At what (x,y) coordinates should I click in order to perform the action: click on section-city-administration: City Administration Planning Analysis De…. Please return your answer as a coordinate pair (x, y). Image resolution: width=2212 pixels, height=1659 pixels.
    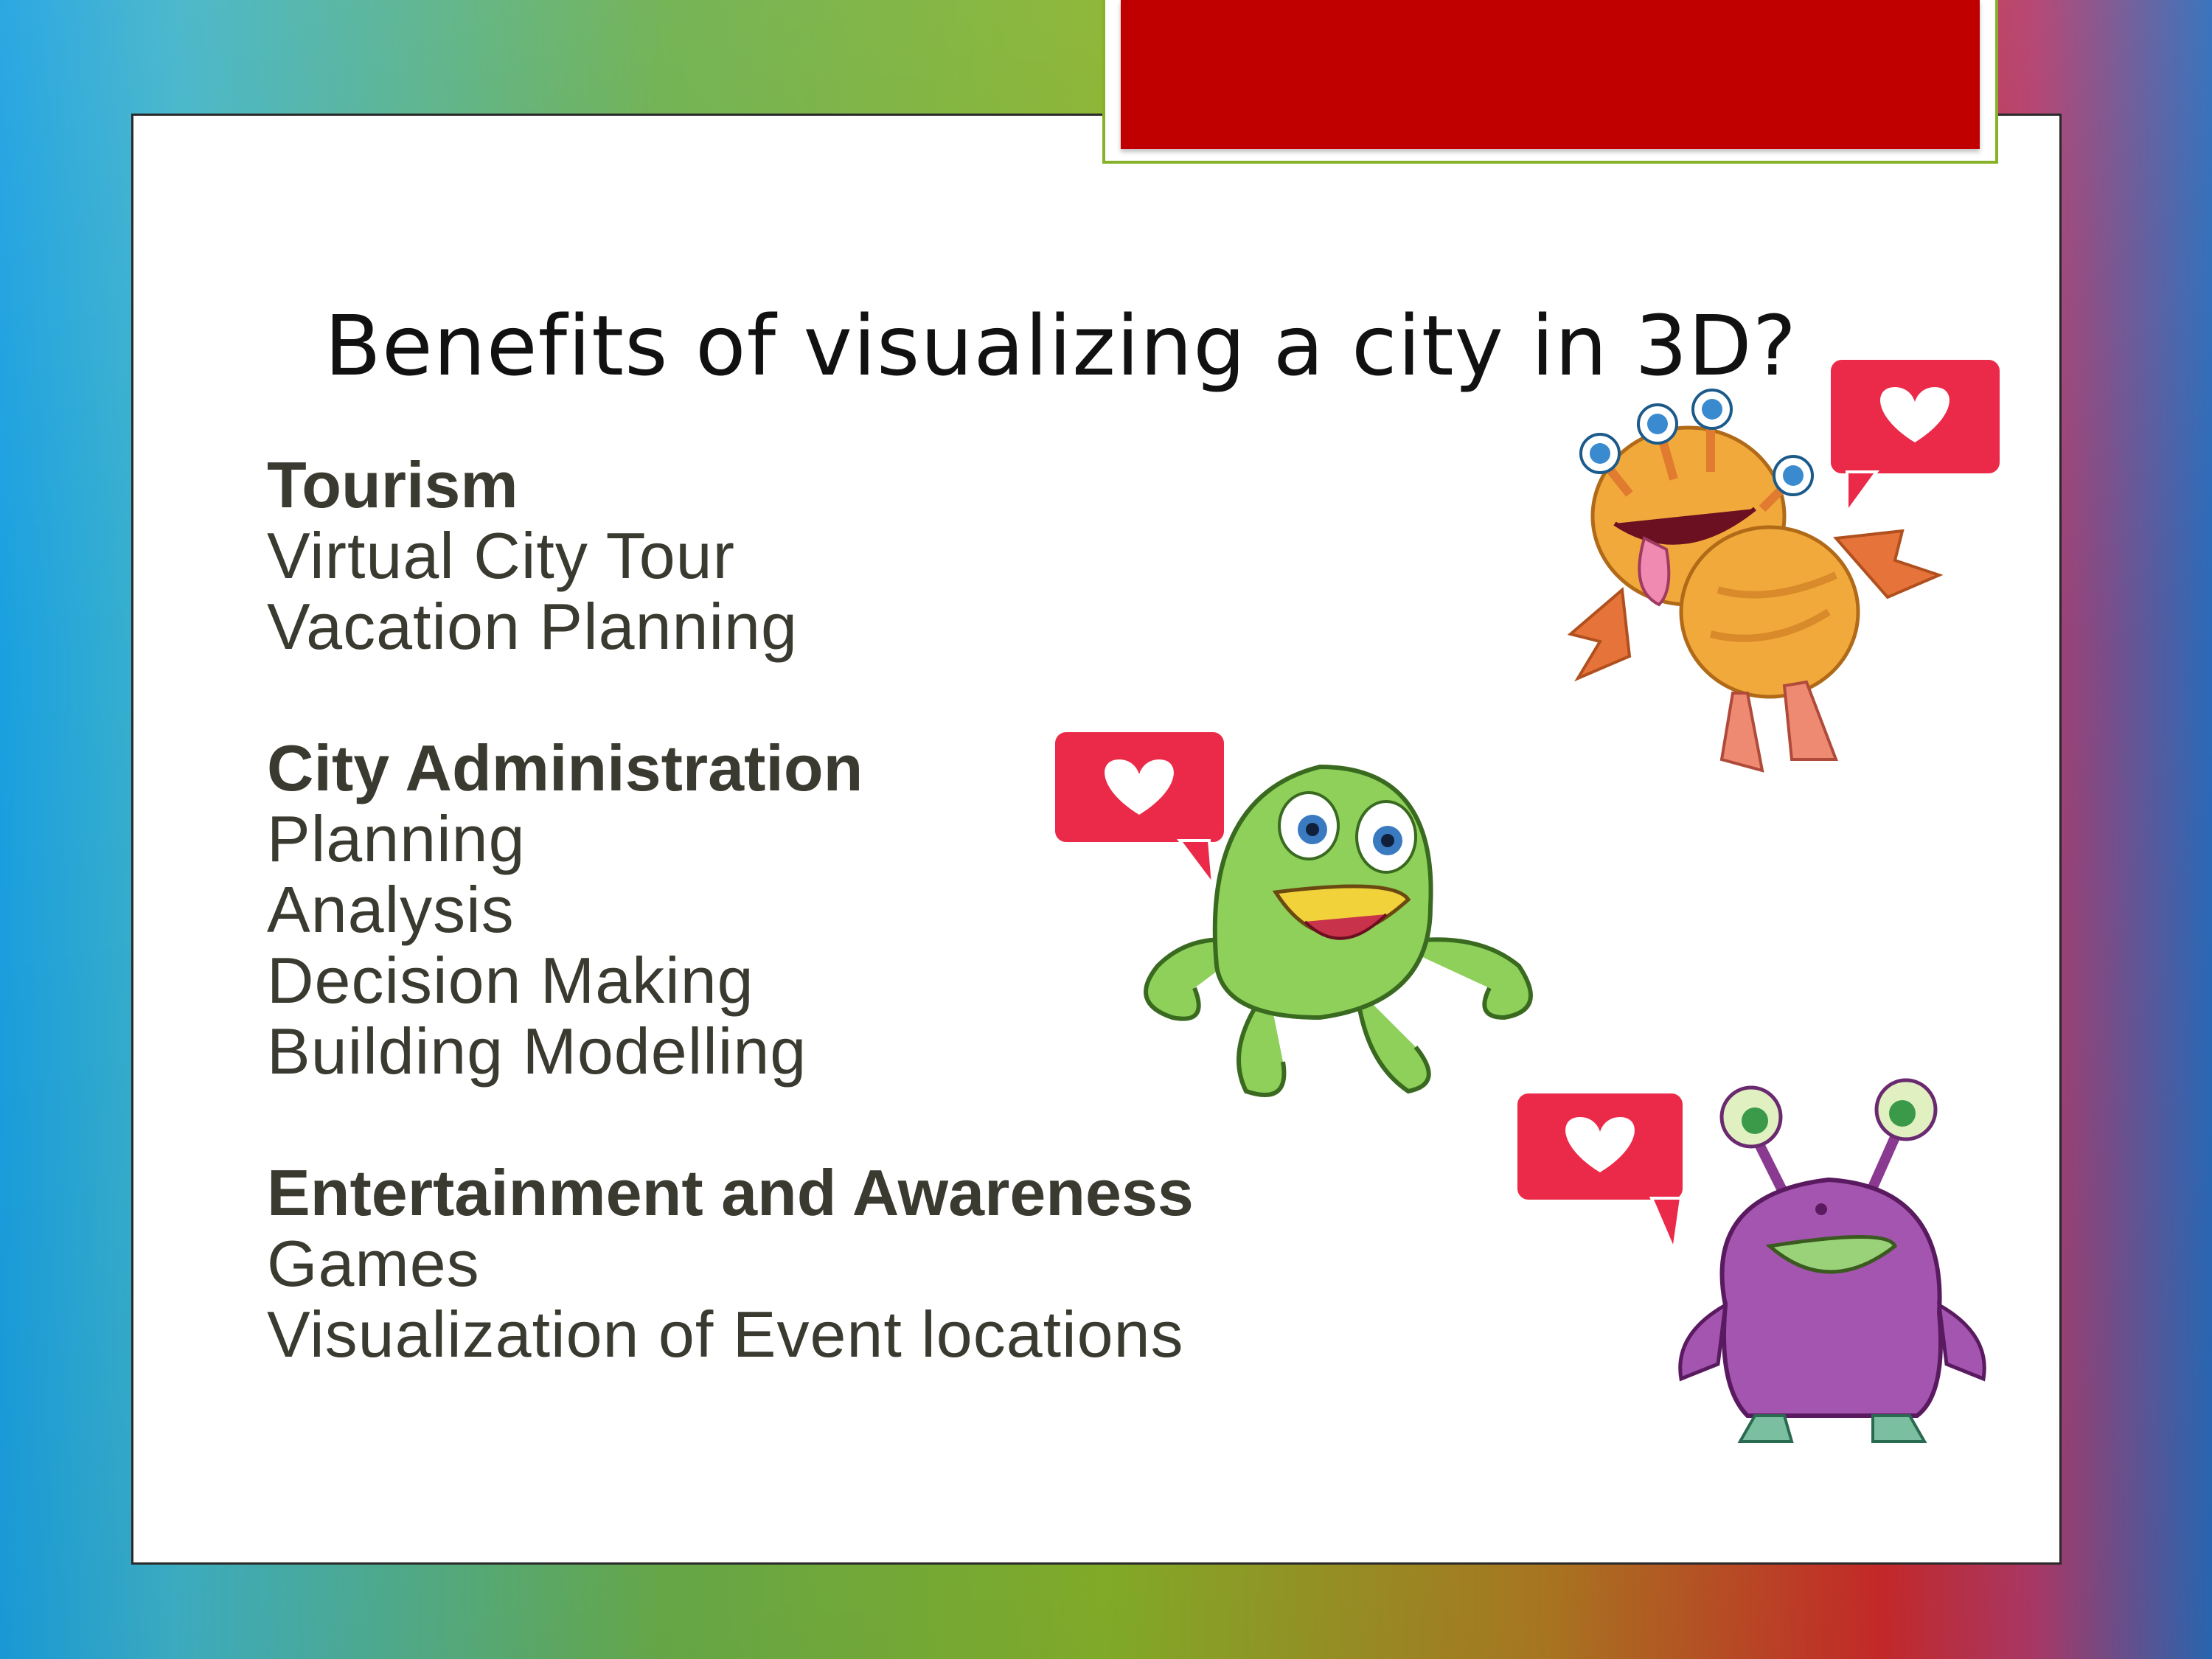
    Looking at the image, I should click on (730, 910).